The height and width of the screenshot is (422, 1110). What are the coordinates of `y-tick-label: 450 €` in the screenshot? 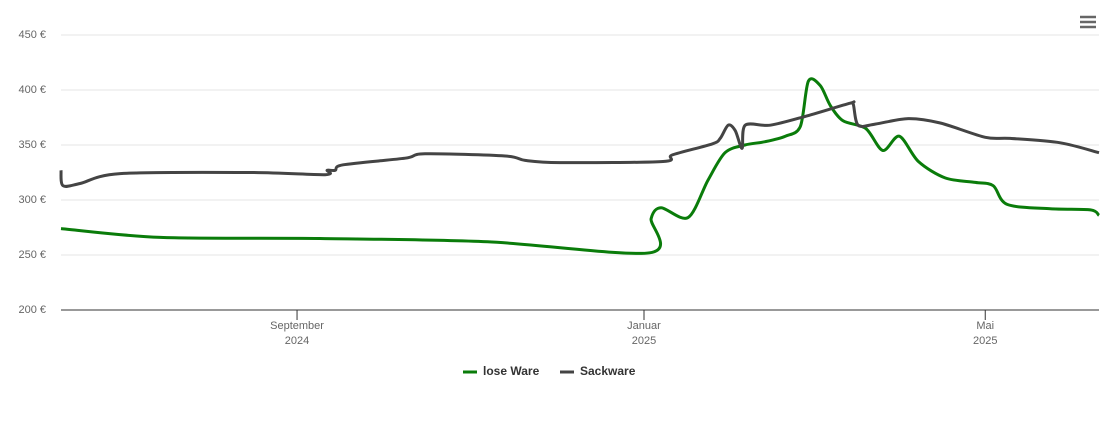 It's located at (32, 35).